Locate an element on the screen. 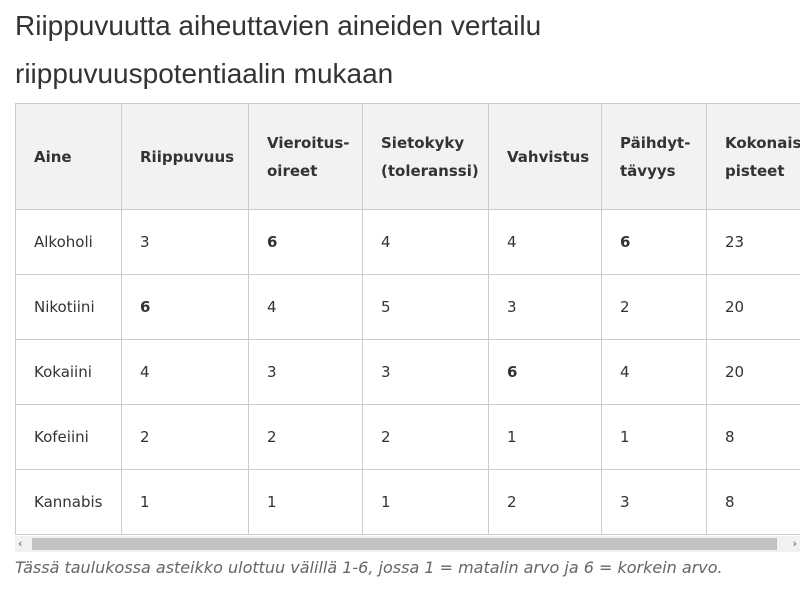 The image size is (812, 592). column-header: Vieroitus-oireet is located at coordinates (305, 156).